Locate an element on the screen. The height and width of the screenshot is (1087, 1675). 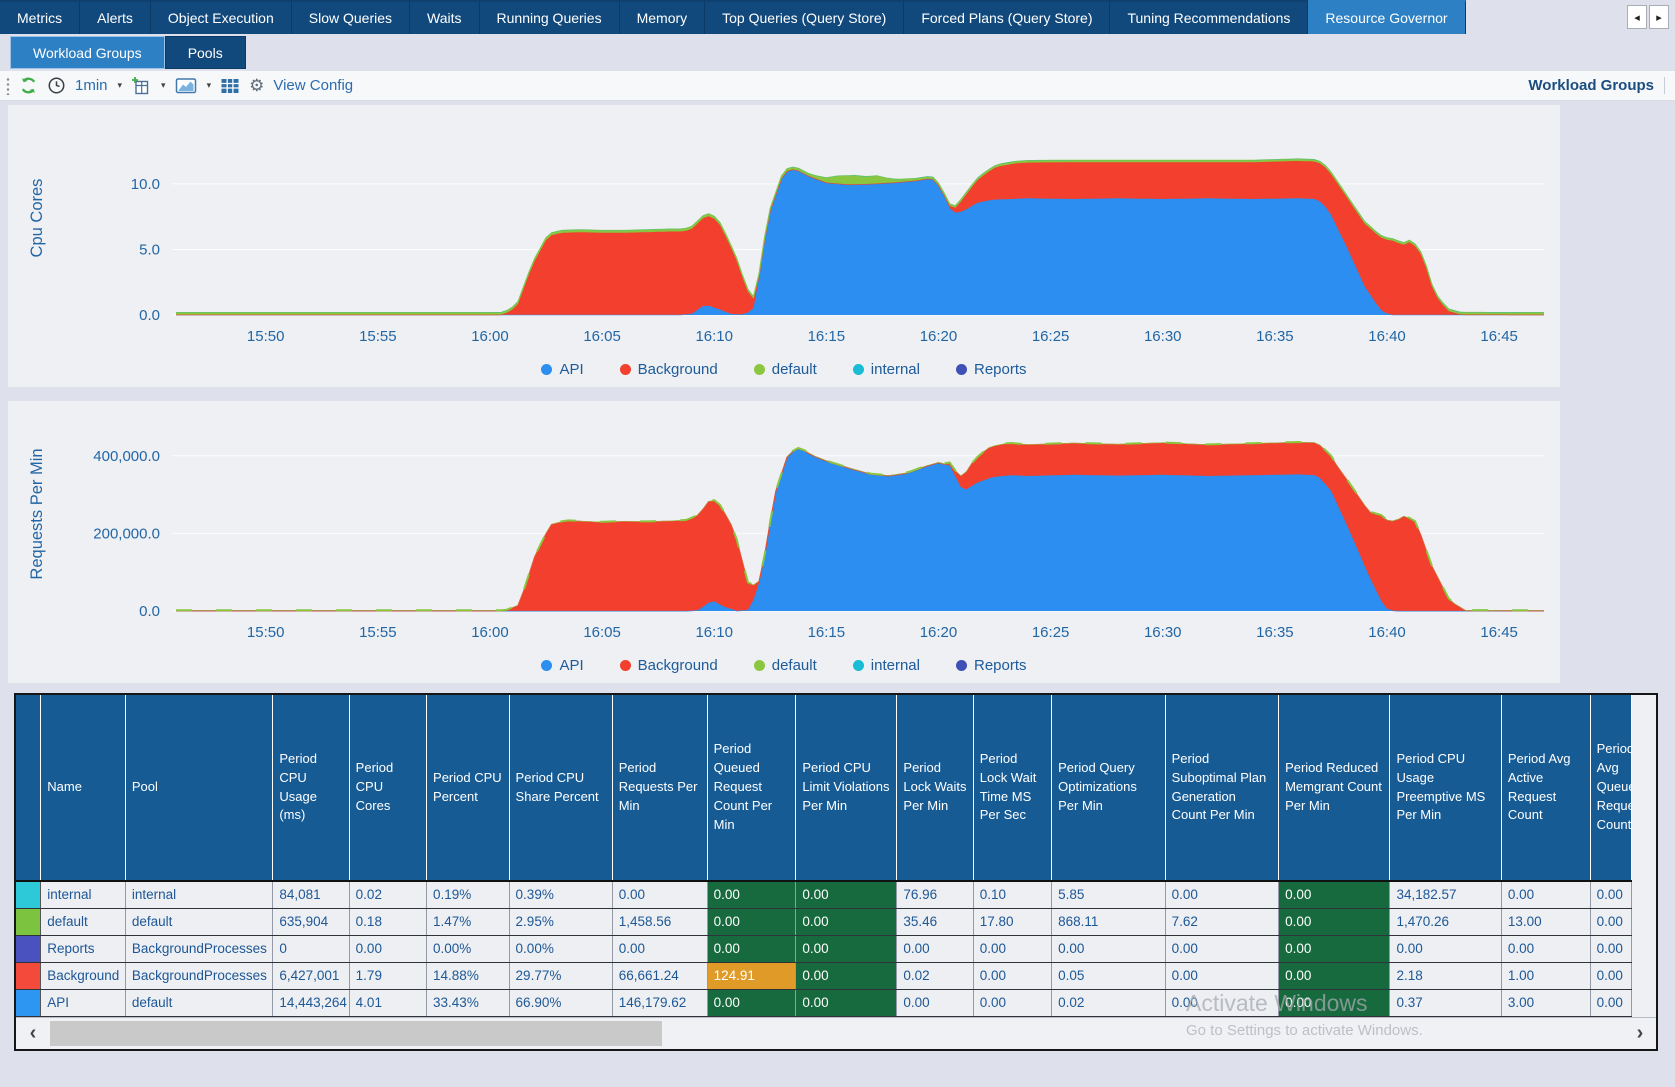
svg-text: 16:05 is located at coordinates (602, 336).